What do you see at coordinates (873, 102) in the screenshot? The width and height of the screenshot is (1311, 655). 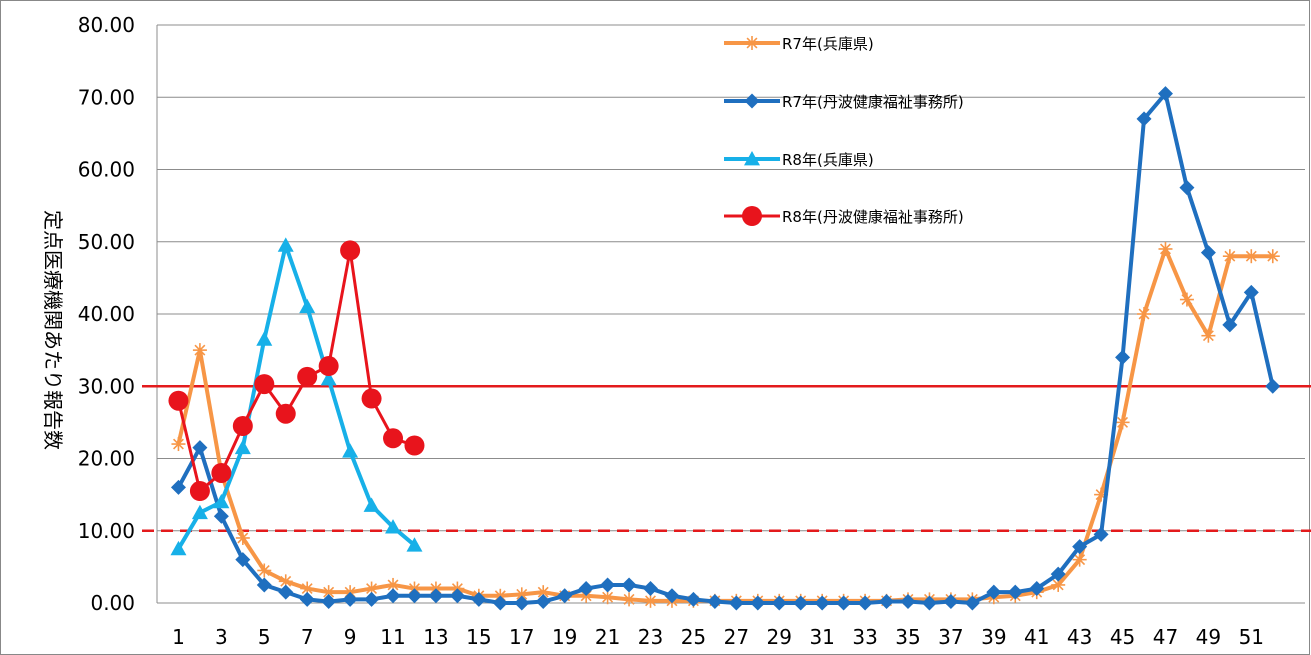 I see `legend-label: R7年(丹波健康福祉事務所)` at bounding box center [873, 102].